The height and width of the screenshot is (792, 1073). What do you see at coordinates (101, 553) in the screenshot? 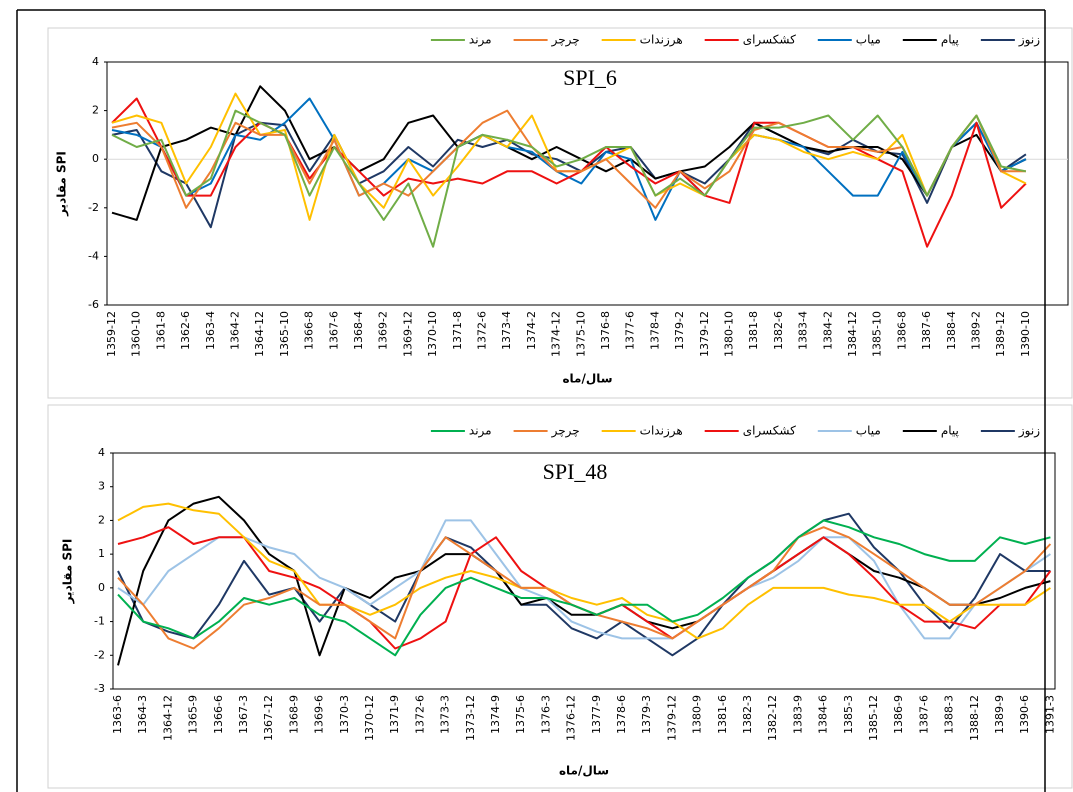
I see `y-tick-label: 1` at bounding box center [101, 553].